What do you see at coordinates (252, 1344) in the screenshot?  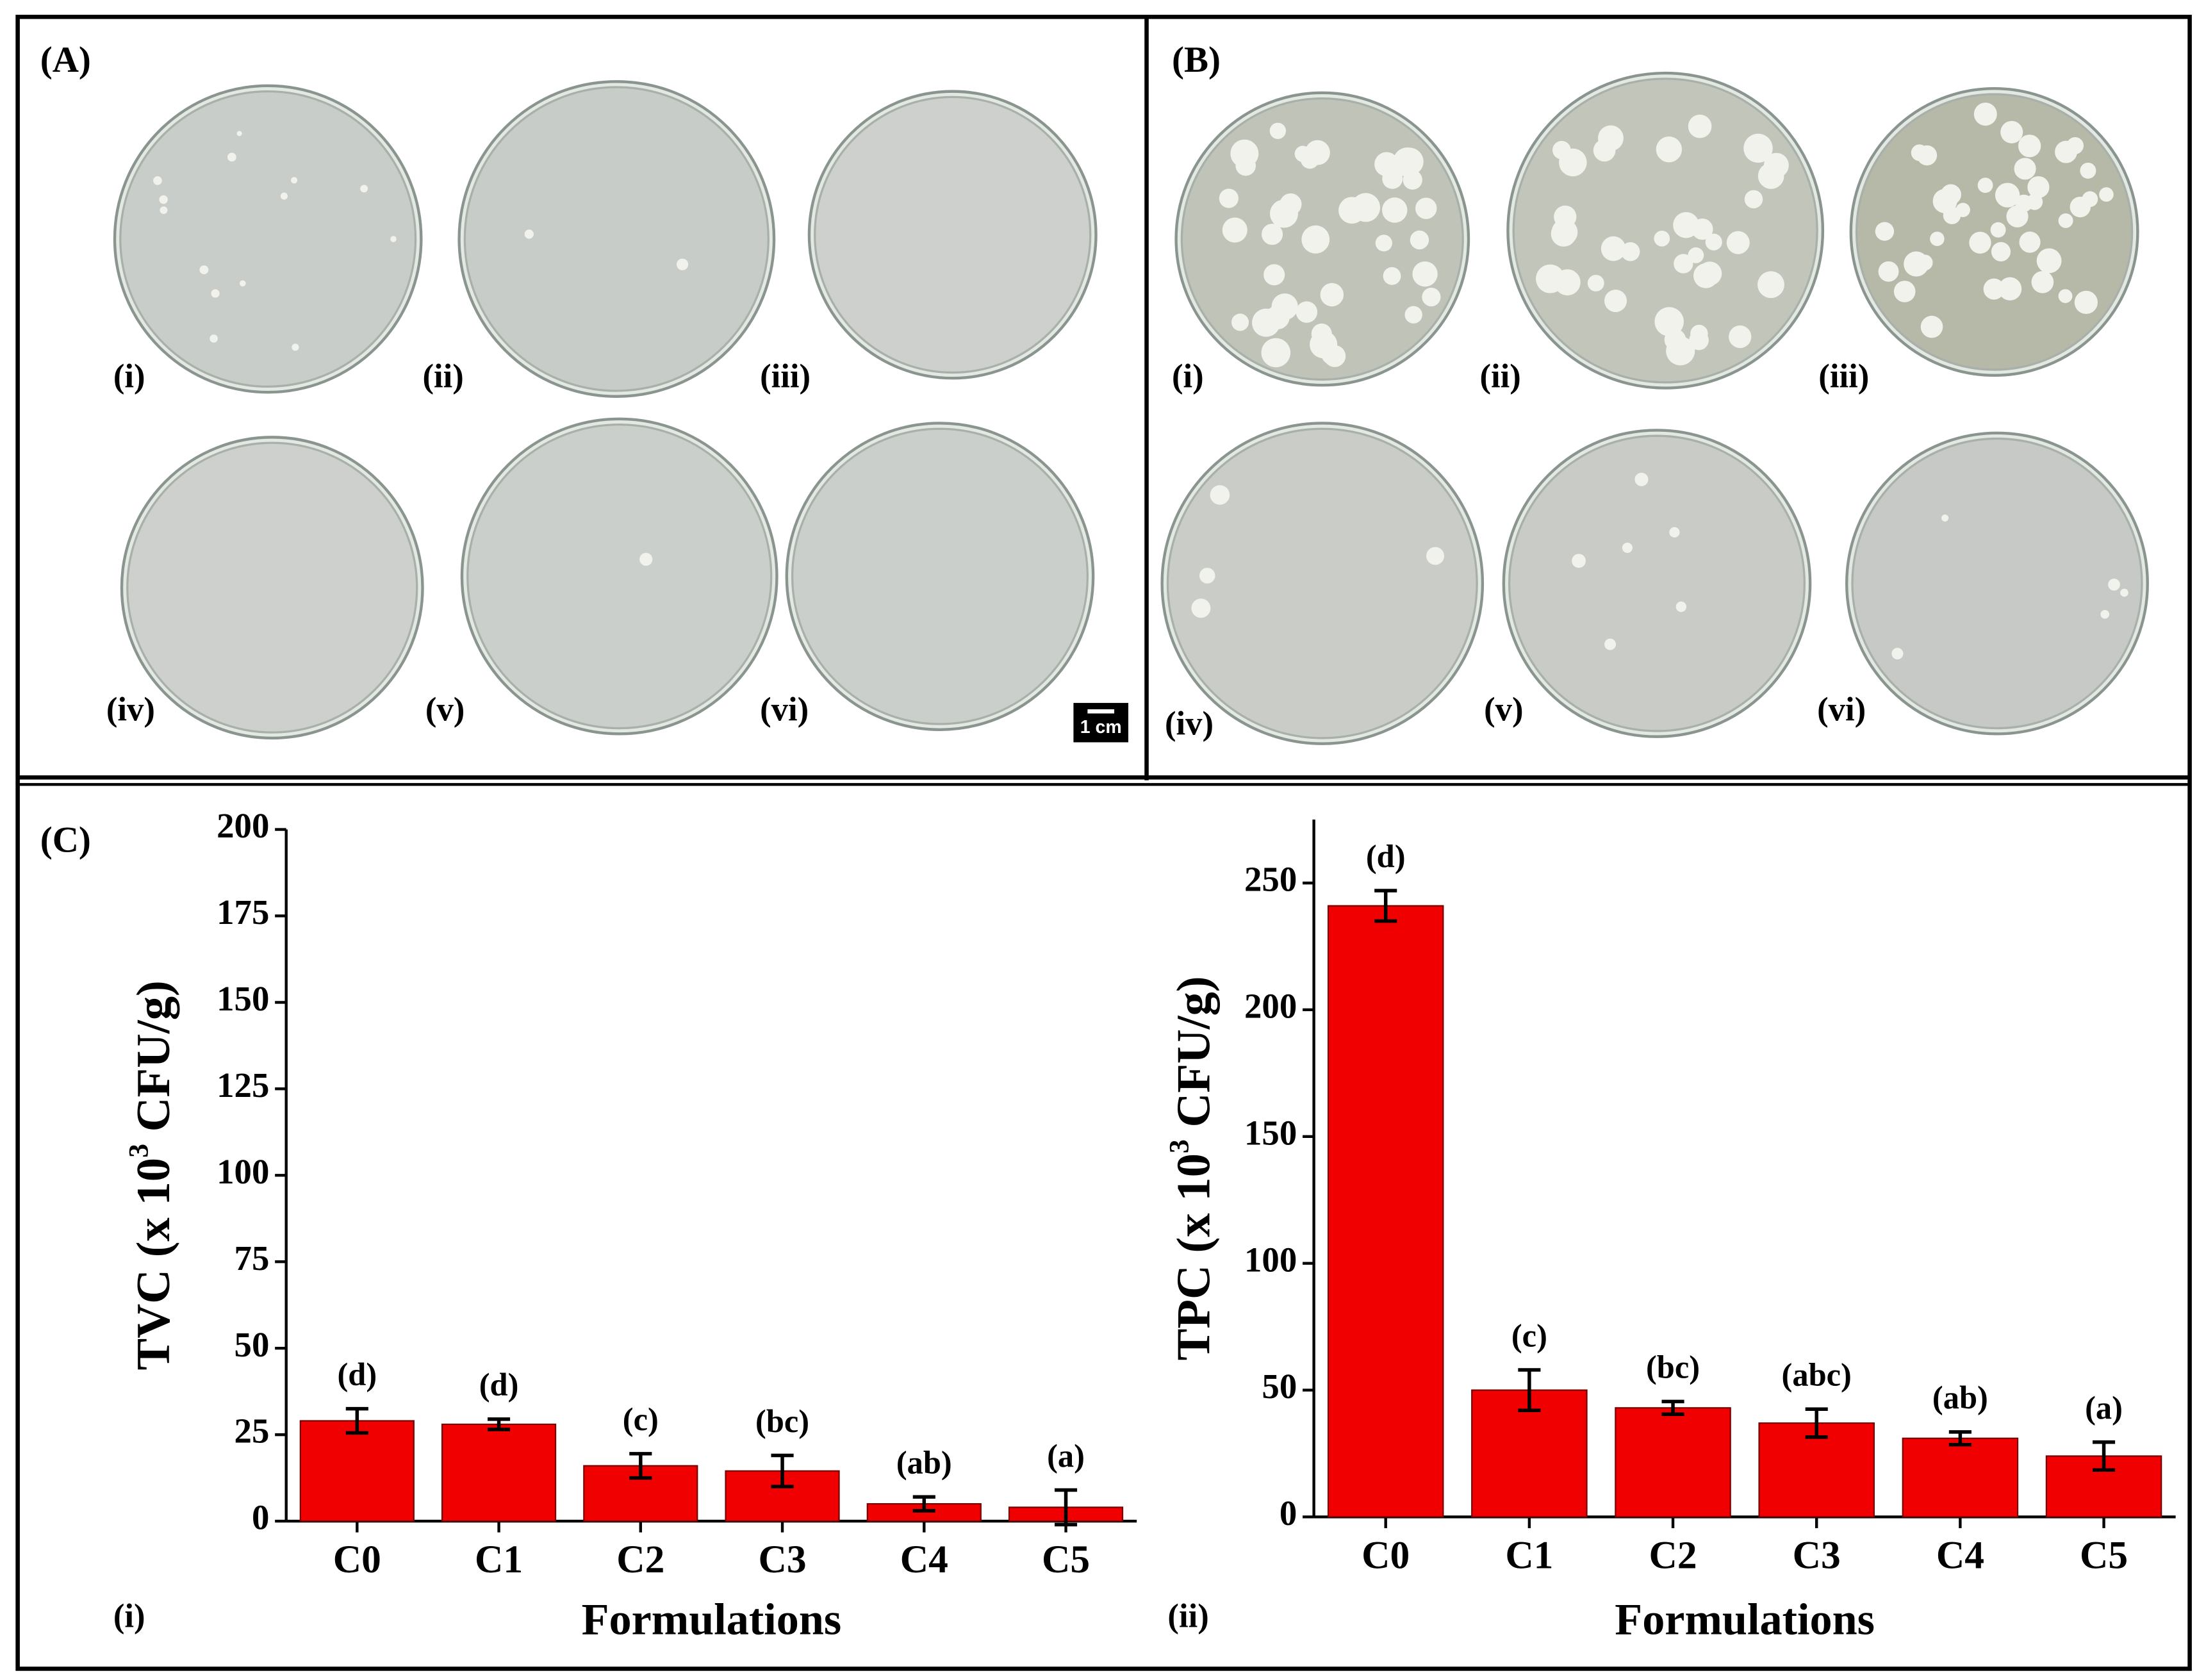 I see `y-tick-label: 50` at bounding box center [252, 1344].